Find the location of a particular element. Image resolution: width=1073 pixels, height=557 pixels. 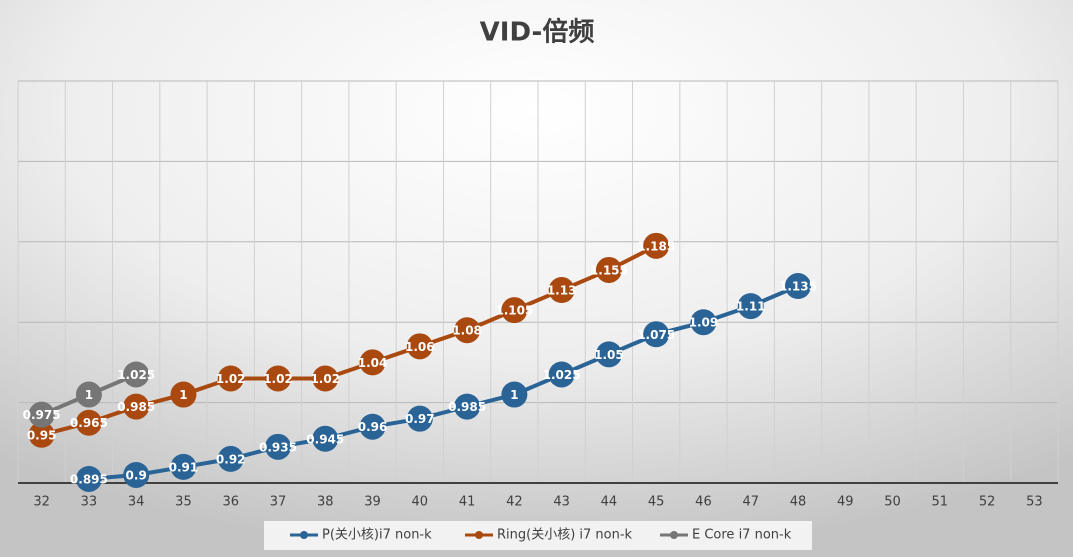

data-label: 1.155 is located at coordinates (609, 270).